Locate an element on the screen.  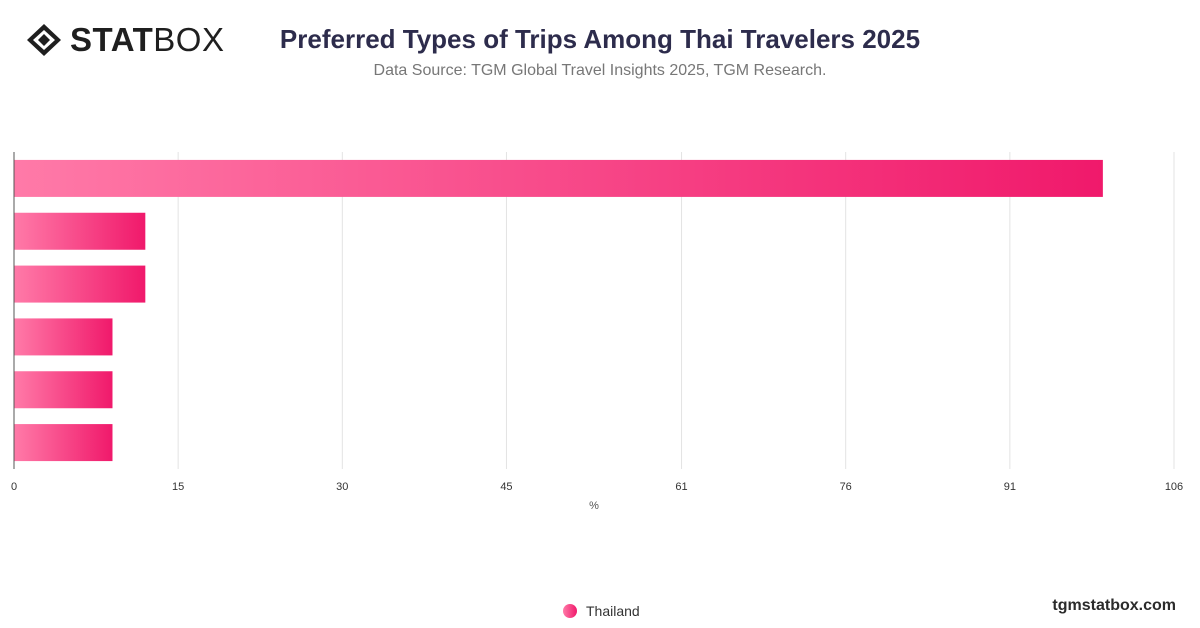
logo-wordmark: STATBOX is located at coordinates (147, 40).